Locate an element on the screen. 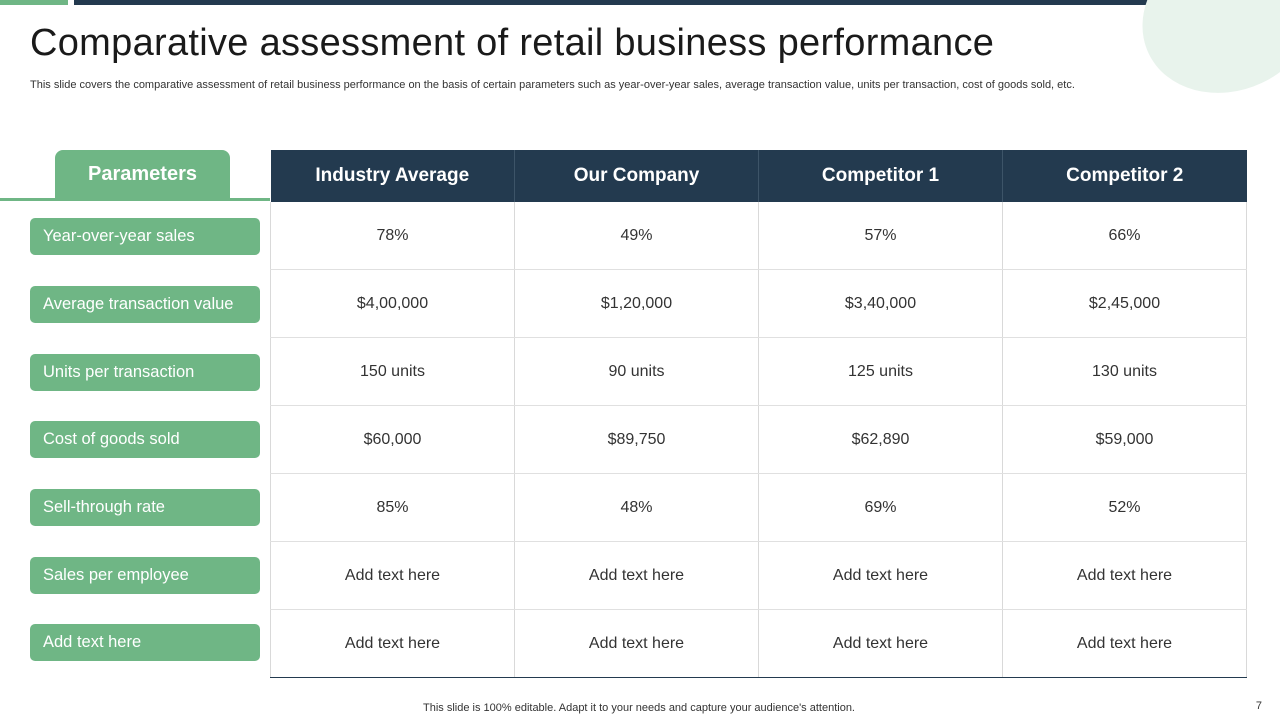 The height and width of the screenshot is (720, 1280). table-row: 150 units 90 units 125 units 130 units is located at coordinates (758, 371).